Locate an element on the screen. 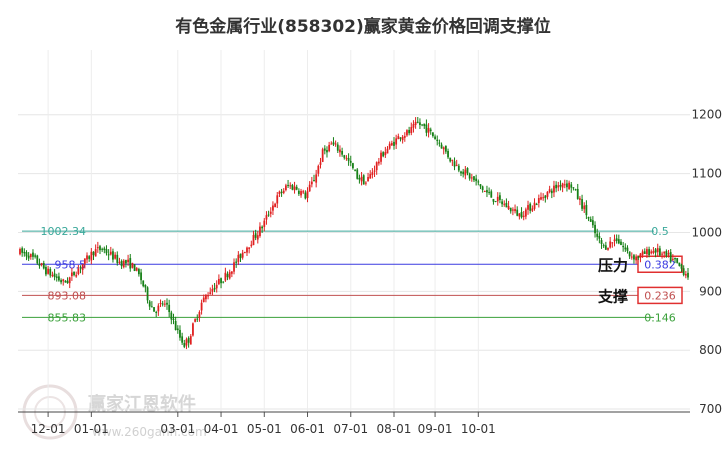 This screenshot has height=450, width=726. level-price-label-3: 855.83 is located at coordinates (67, 317).